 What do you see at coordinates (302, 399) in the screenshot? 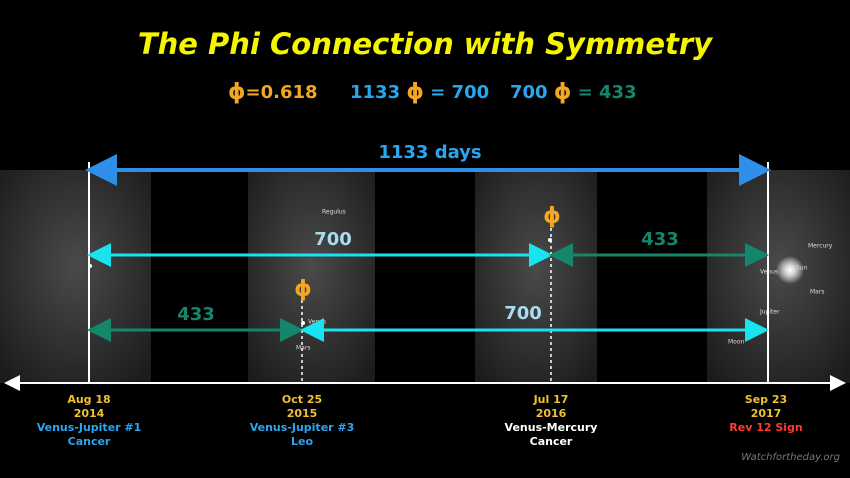
I see `event-date: Oct 25` at bounding box center [302, 399].